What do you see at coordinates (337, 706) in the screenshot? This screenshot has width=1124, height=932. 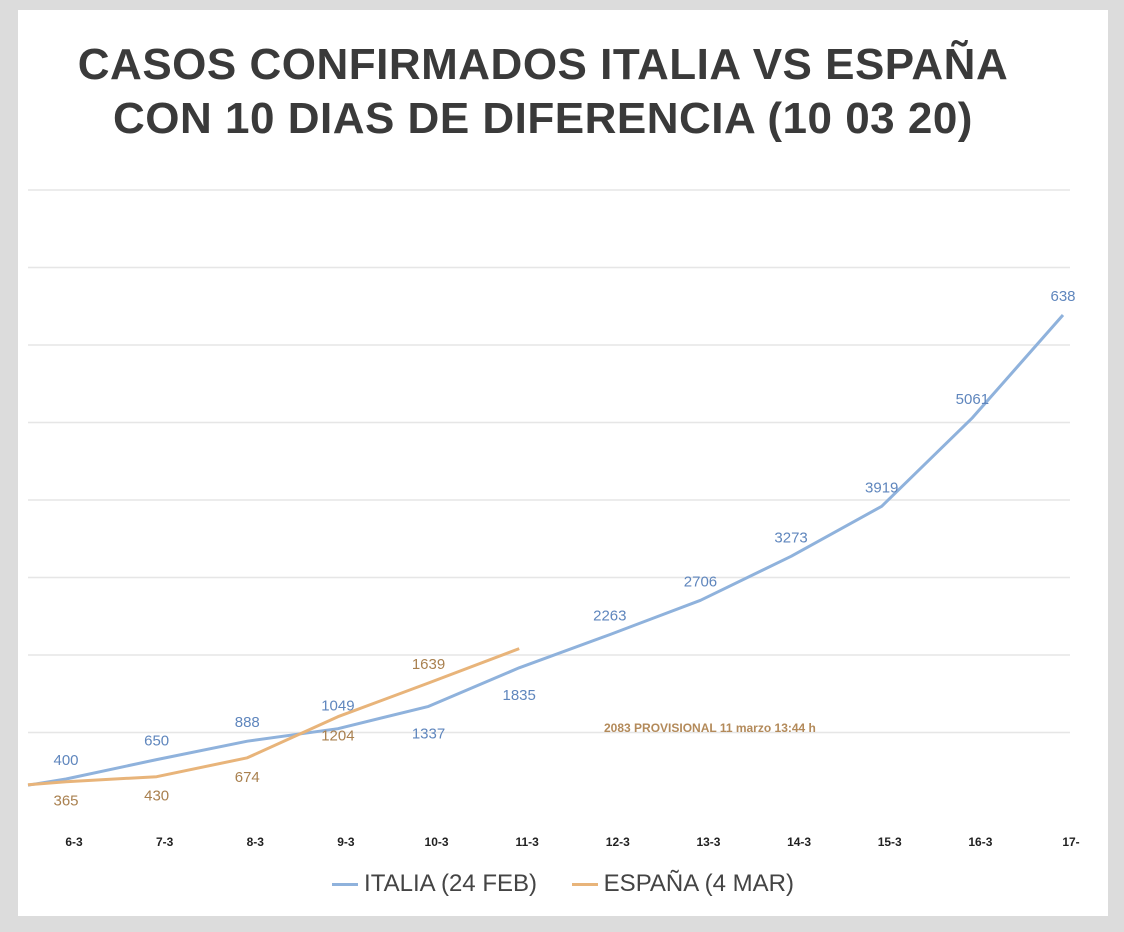 I see `data-label-italia: 1049` at bounding box center [337, 706].